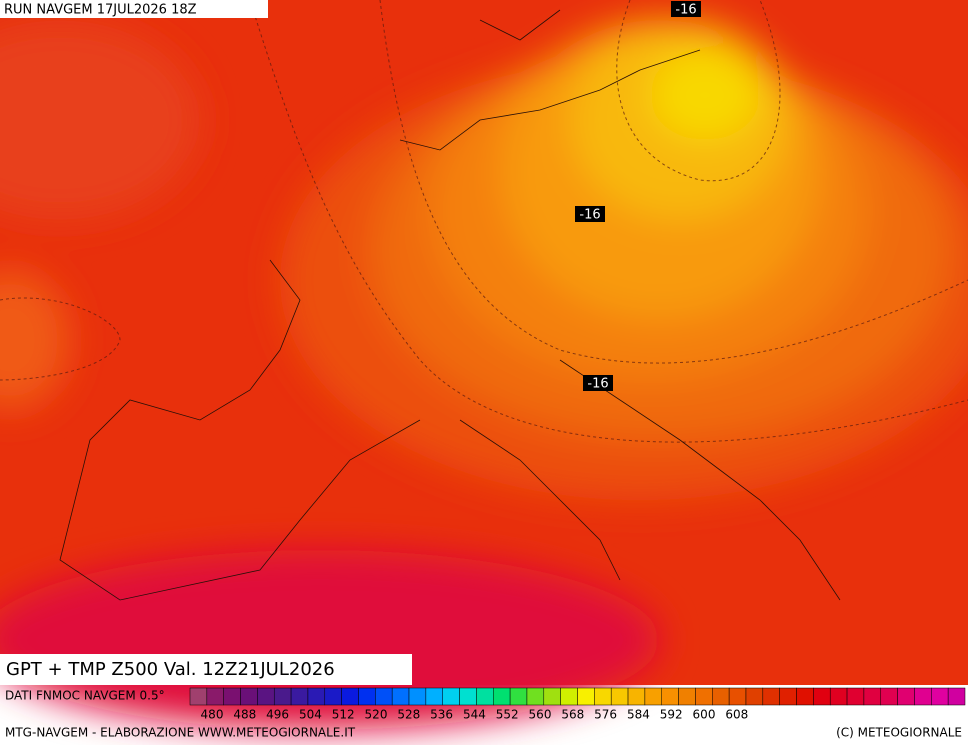 This screenshot has height=749, width=968. What do you see at coordinates (212, 715) in the screenshot?
I see `colorbar-tick-label: 480` at bounding box center [212, 715].